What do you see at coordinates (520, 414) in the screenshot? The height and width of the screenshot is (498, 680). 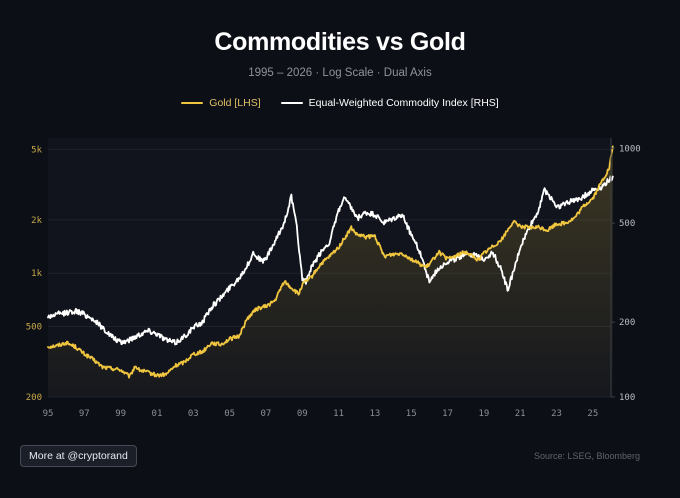 I see `x-tick-label: 21` at bounding box center [520, 414].